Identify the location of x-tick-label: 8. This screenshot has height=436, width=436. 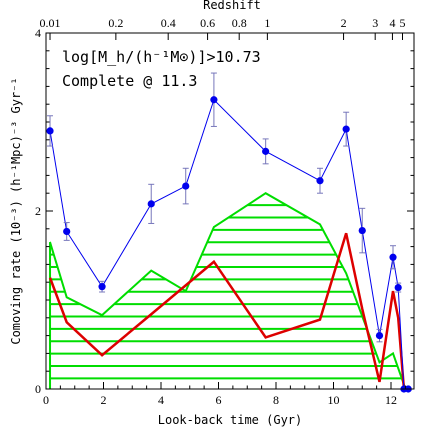
(276, 400).